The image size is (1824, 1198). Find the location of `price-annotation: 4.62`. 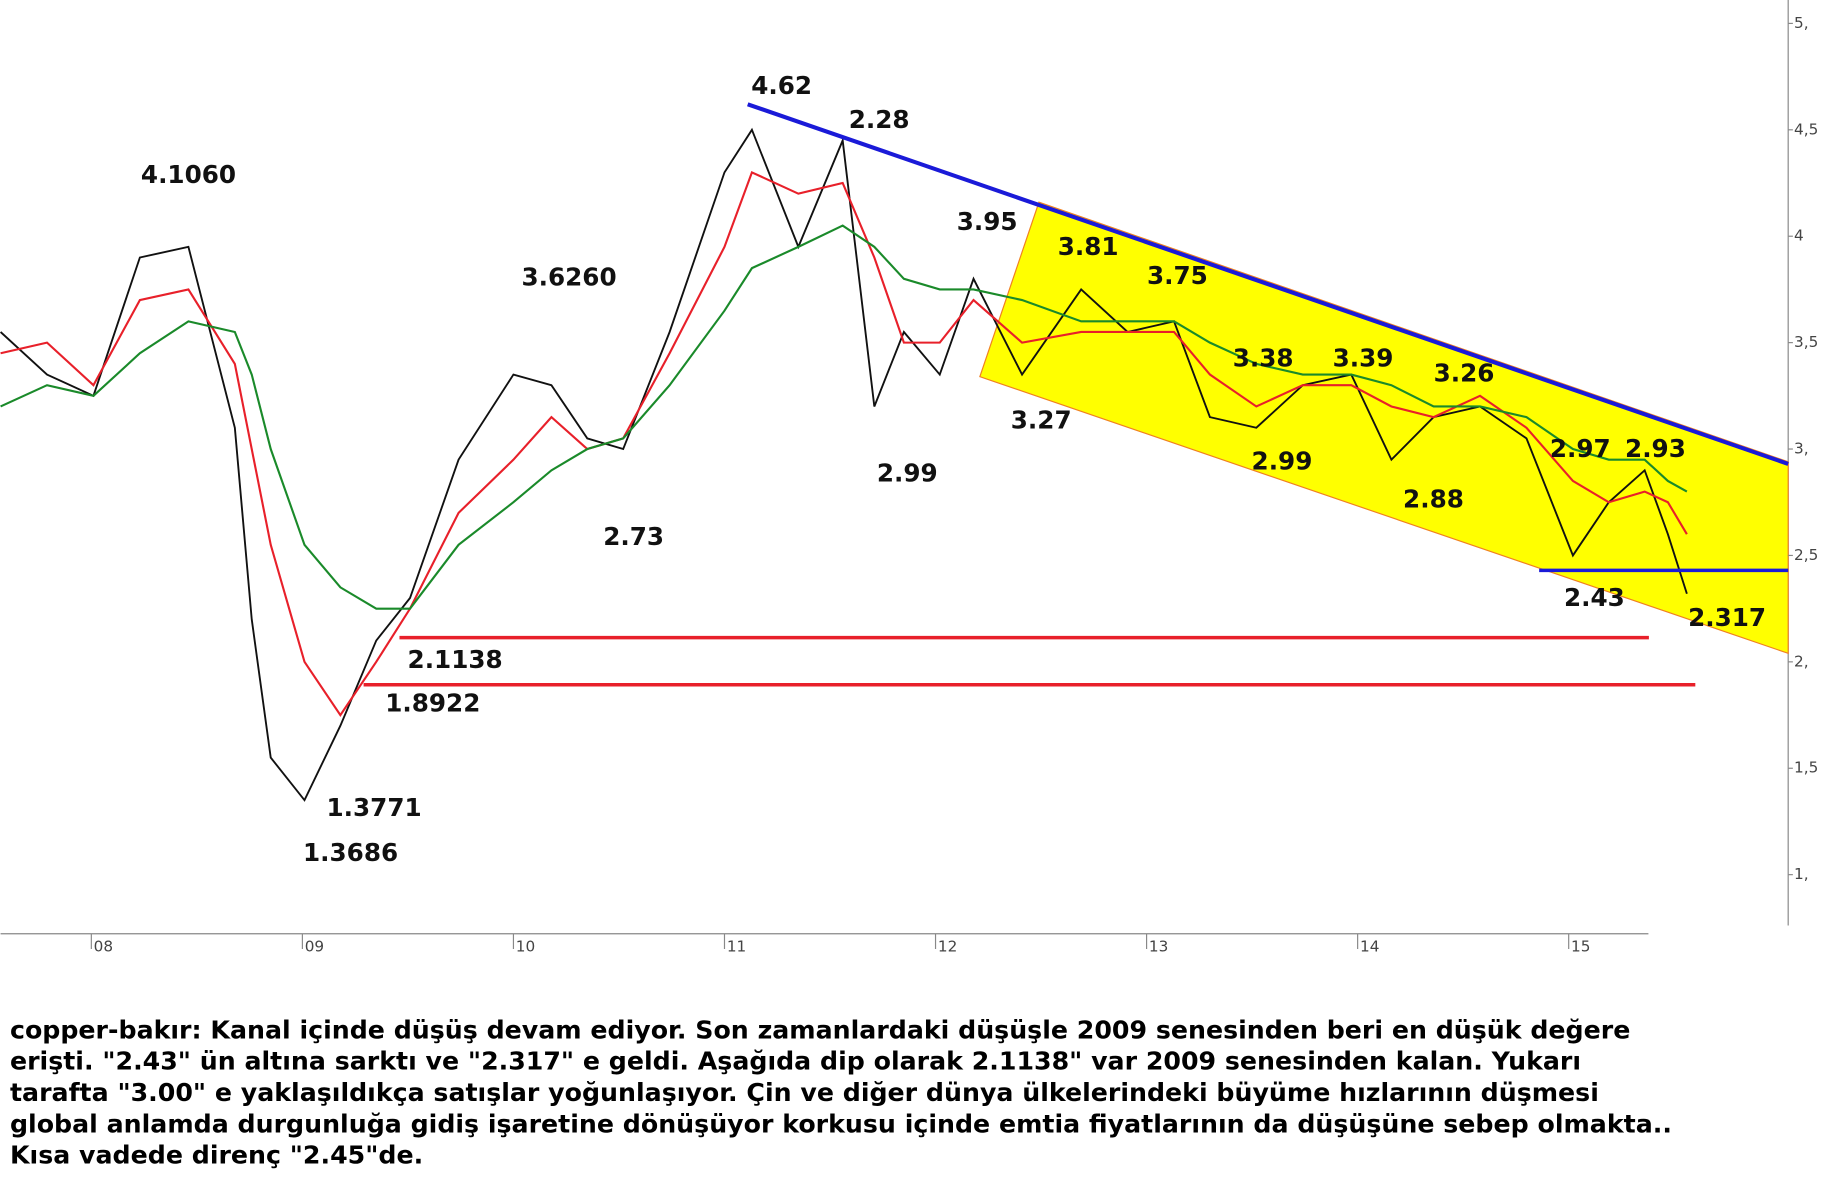

price-annotation: 4.62 is located at coordinates (781, 85).